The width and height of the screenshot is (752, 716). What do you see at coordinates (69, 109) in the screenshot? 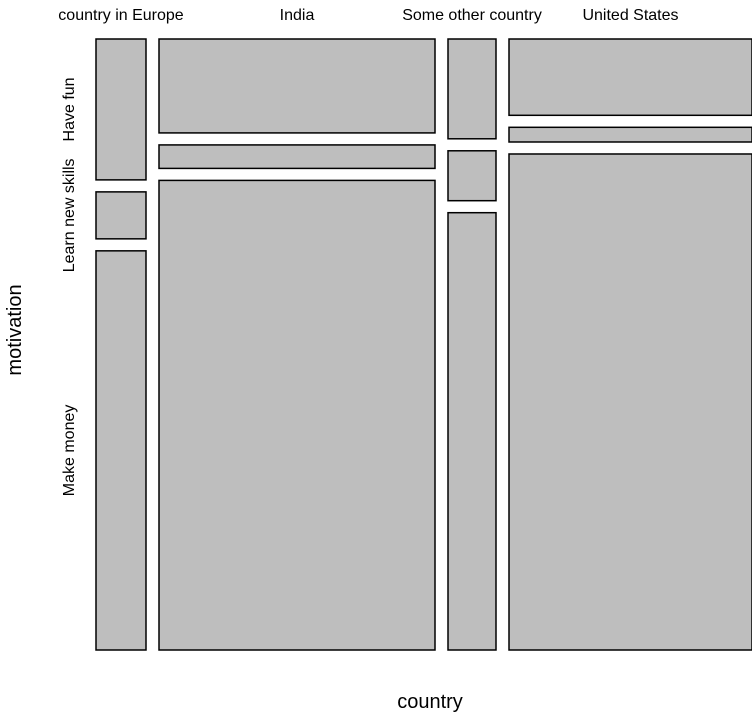
I see `row-label-0: Have fun` at bounding box center [69, 109].